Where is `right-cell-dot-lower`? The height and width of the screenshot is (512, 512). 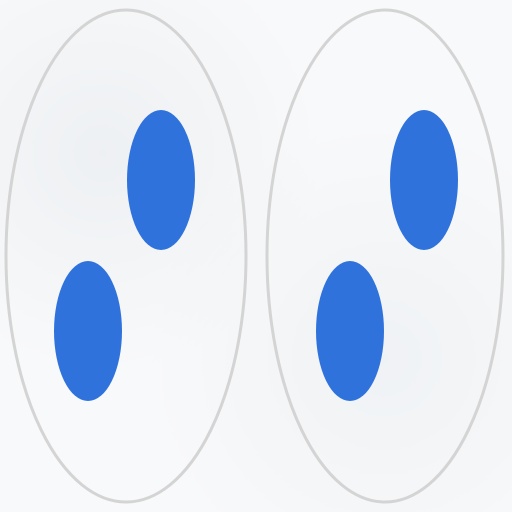 right-cell-dot-lower is located at coordinates (350, 331).